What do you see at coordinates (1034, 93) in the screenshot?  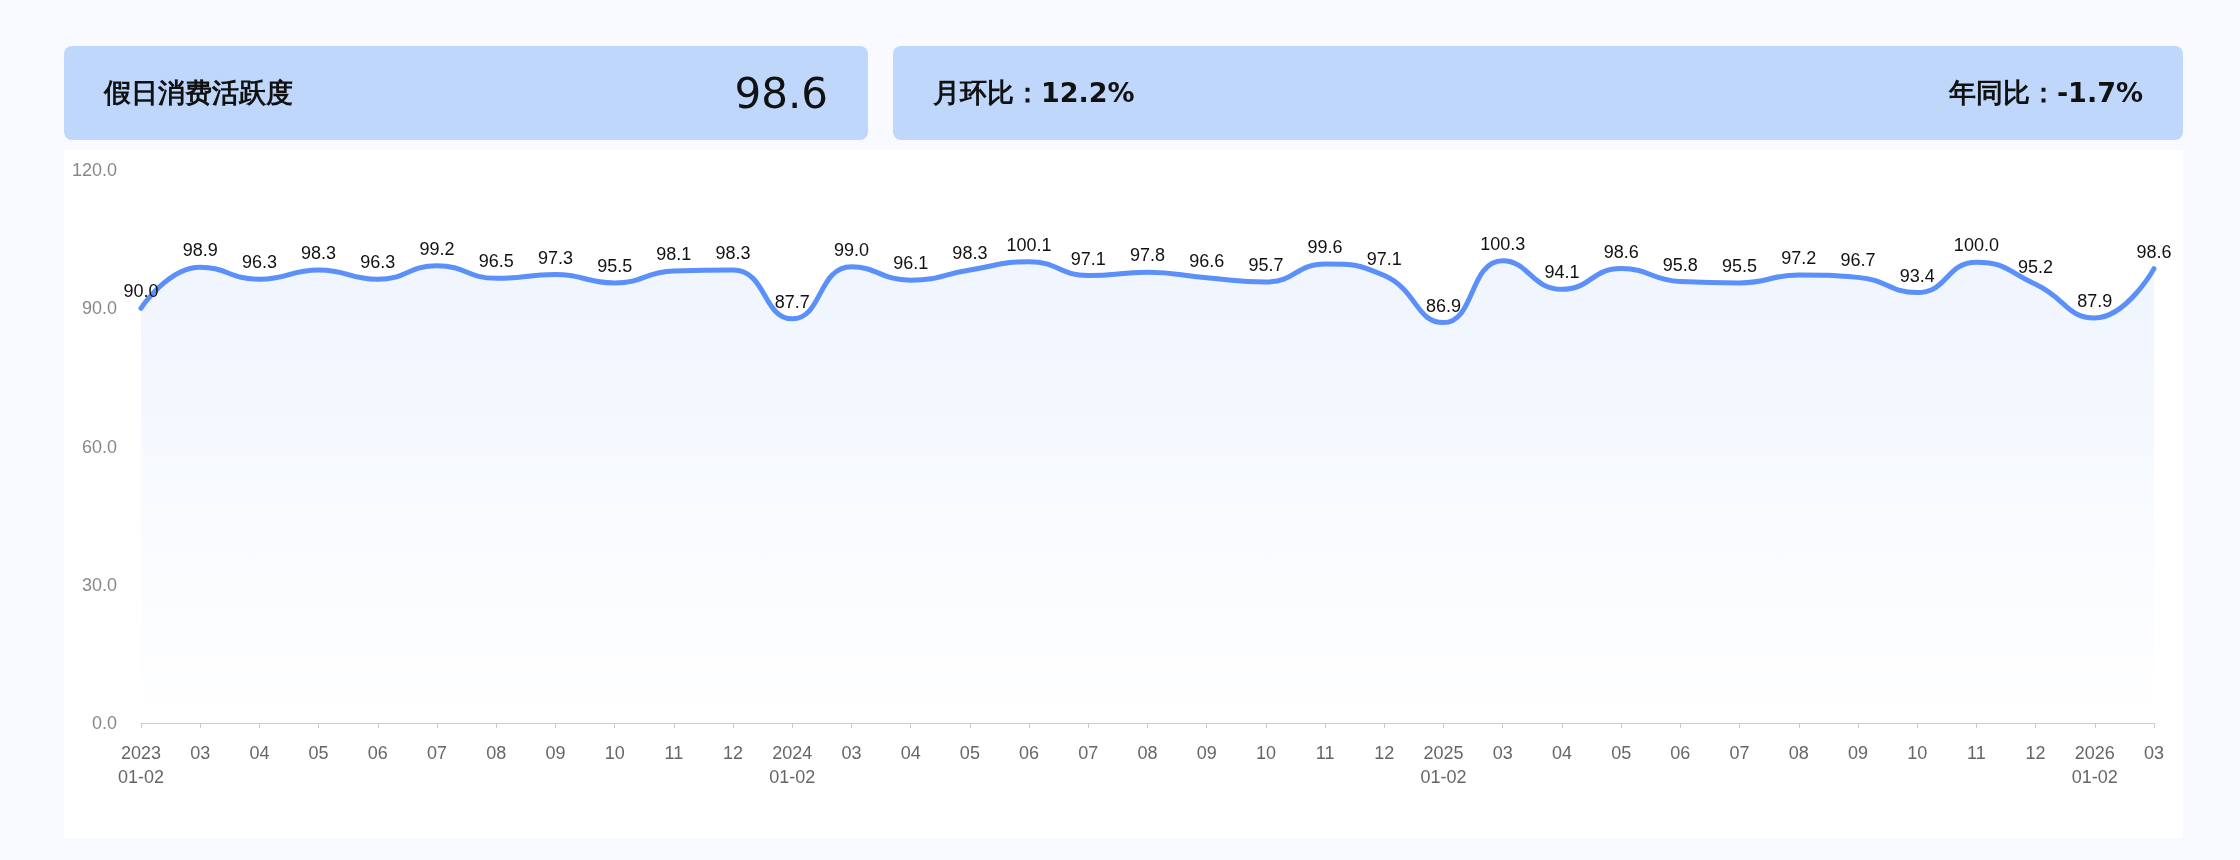 I see `text: 月环比：12.2%` at bounding box center [1034, 93].